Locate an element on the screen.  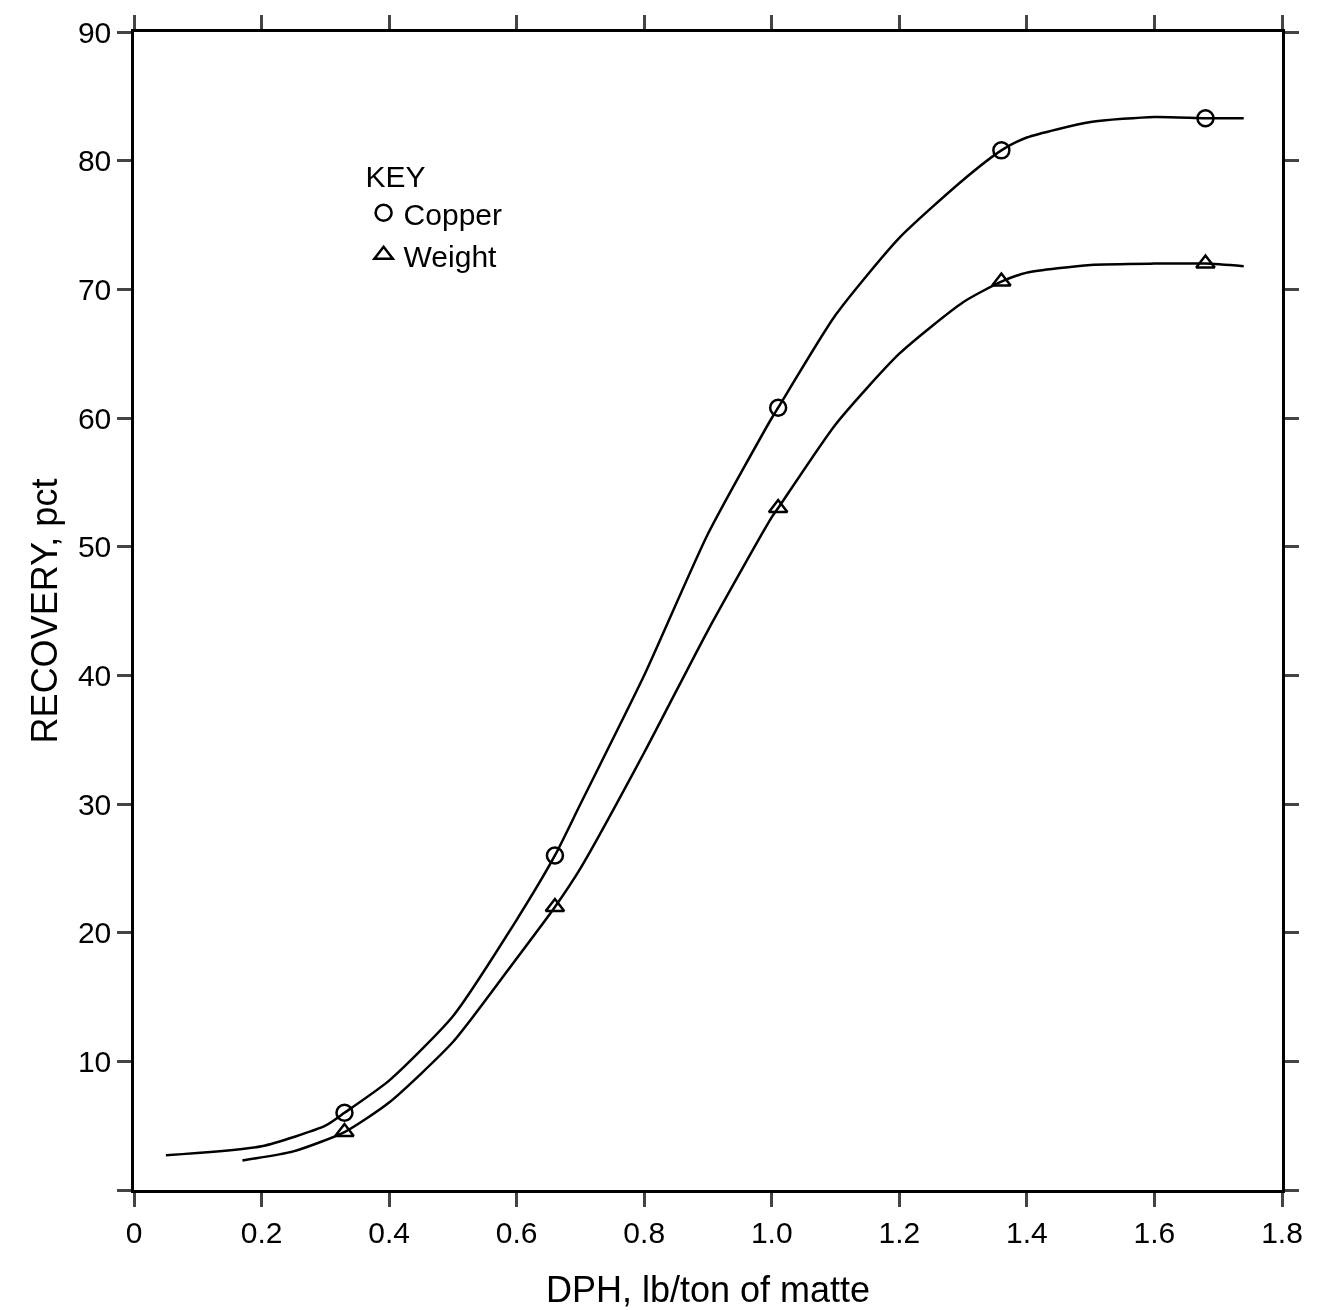
y-tick-label: 30 is located at coordinates (94, 804).